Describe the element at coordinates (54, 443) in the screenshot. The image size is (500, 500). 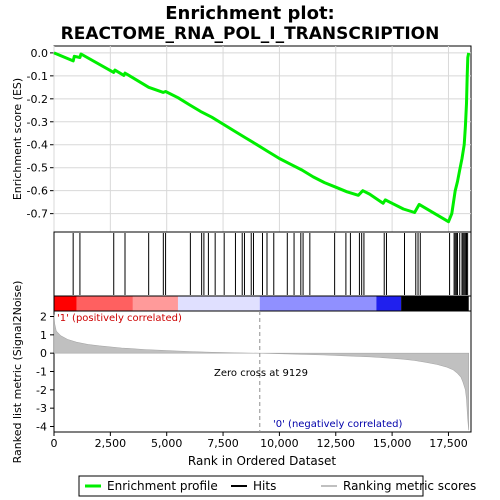
I see `xtick-label: 0` at that location.